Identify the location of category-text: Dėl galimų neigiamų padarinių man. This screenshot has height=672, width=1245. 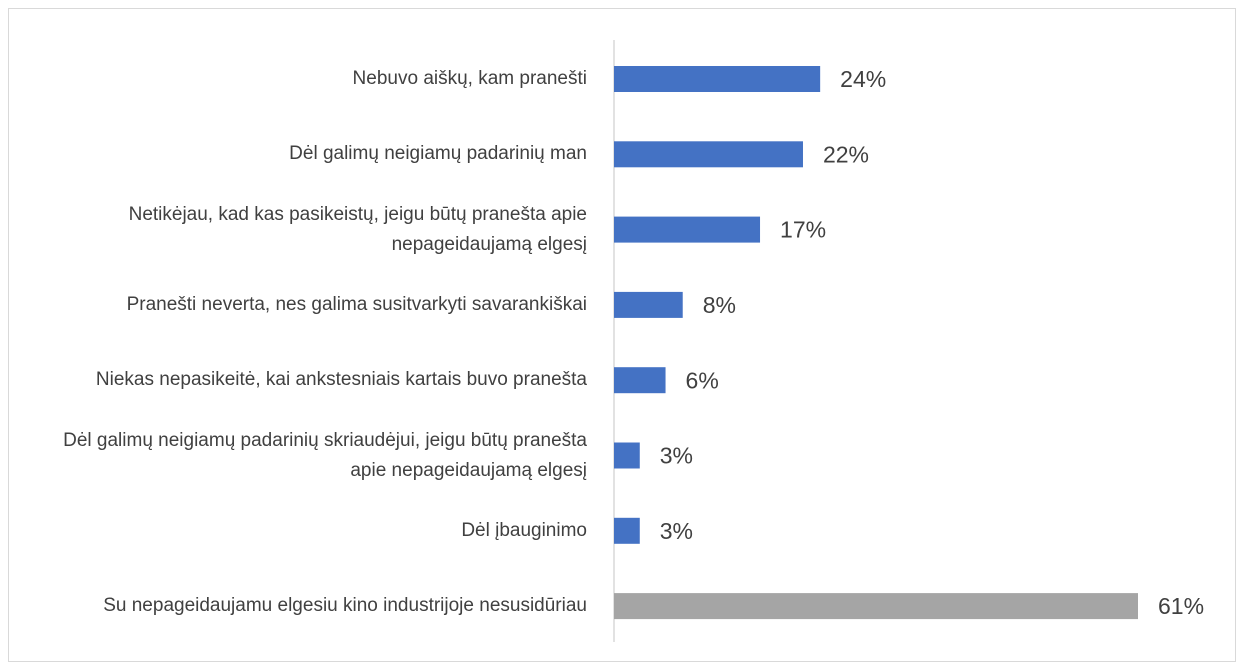
(438, 154).